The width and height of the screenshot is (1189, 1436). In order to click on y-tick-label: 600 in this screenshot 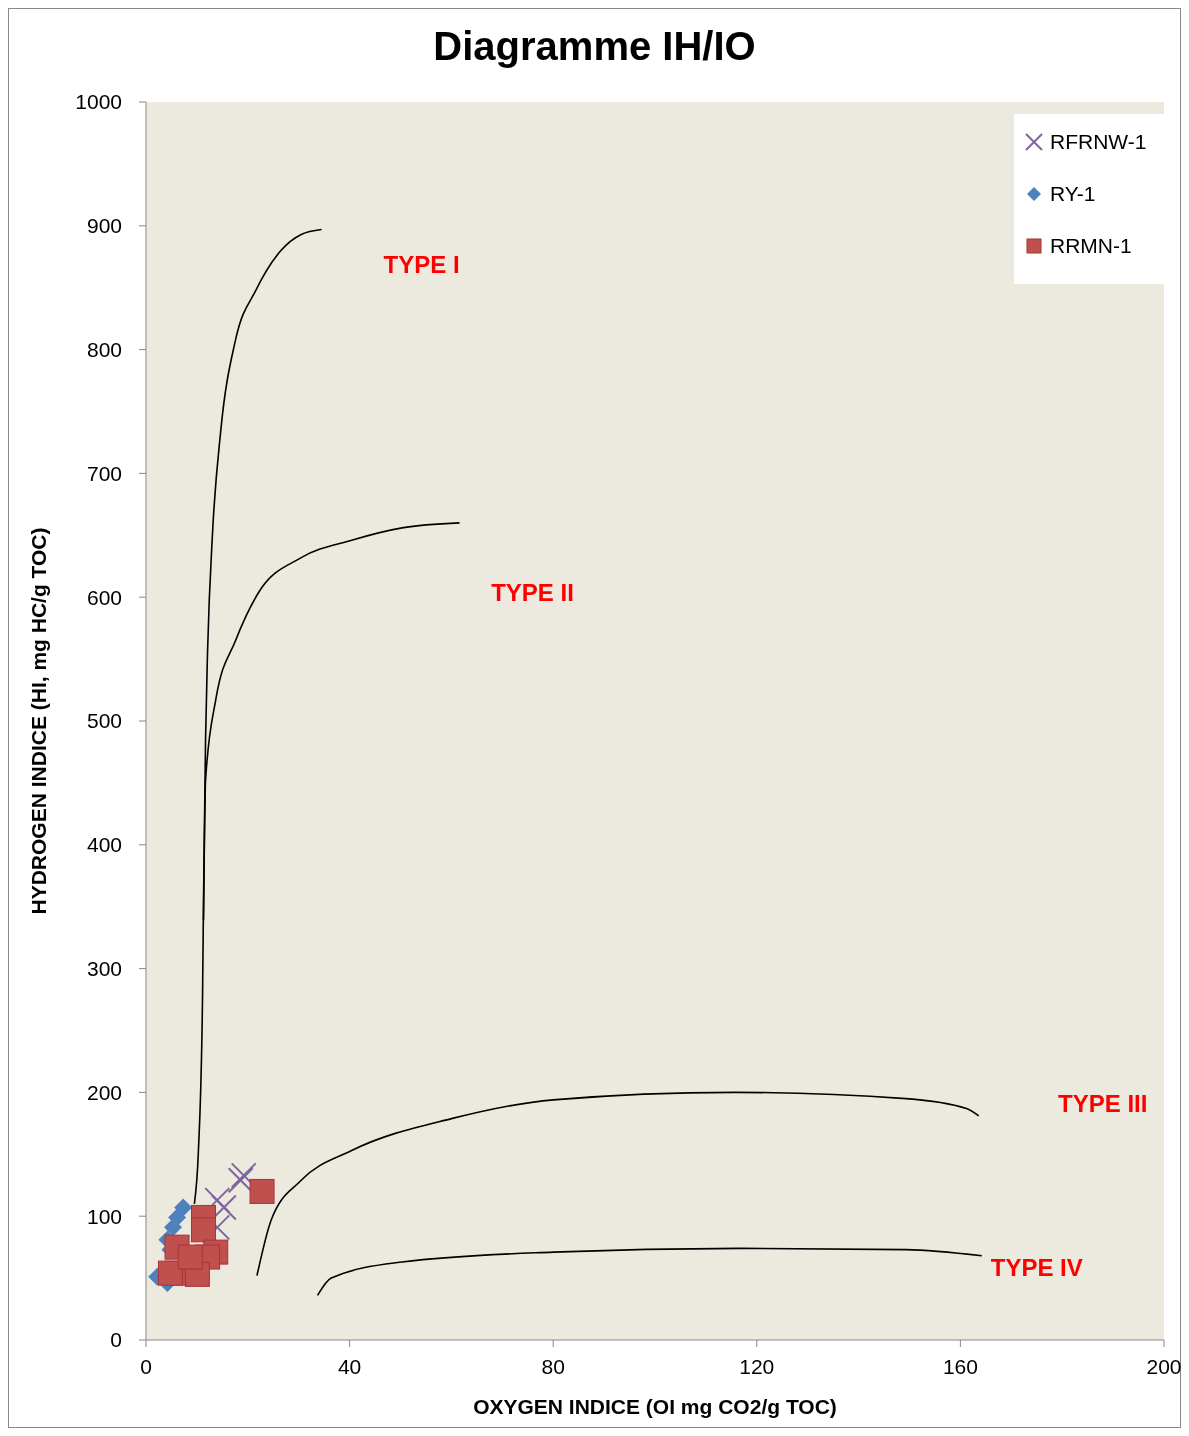, I will do `click(104, 597)`.